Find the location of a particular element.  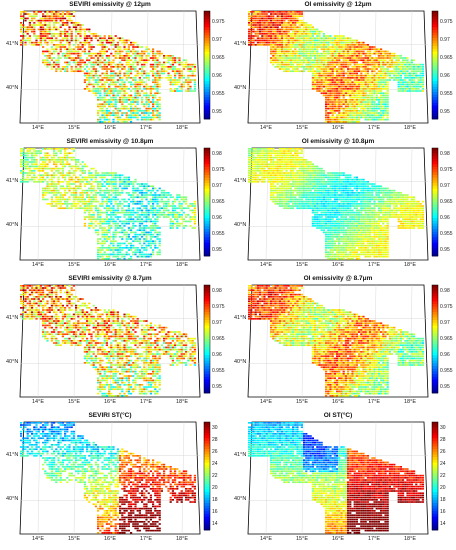

colorbar-tick-label: 18 is located at coordinates (443, 500).